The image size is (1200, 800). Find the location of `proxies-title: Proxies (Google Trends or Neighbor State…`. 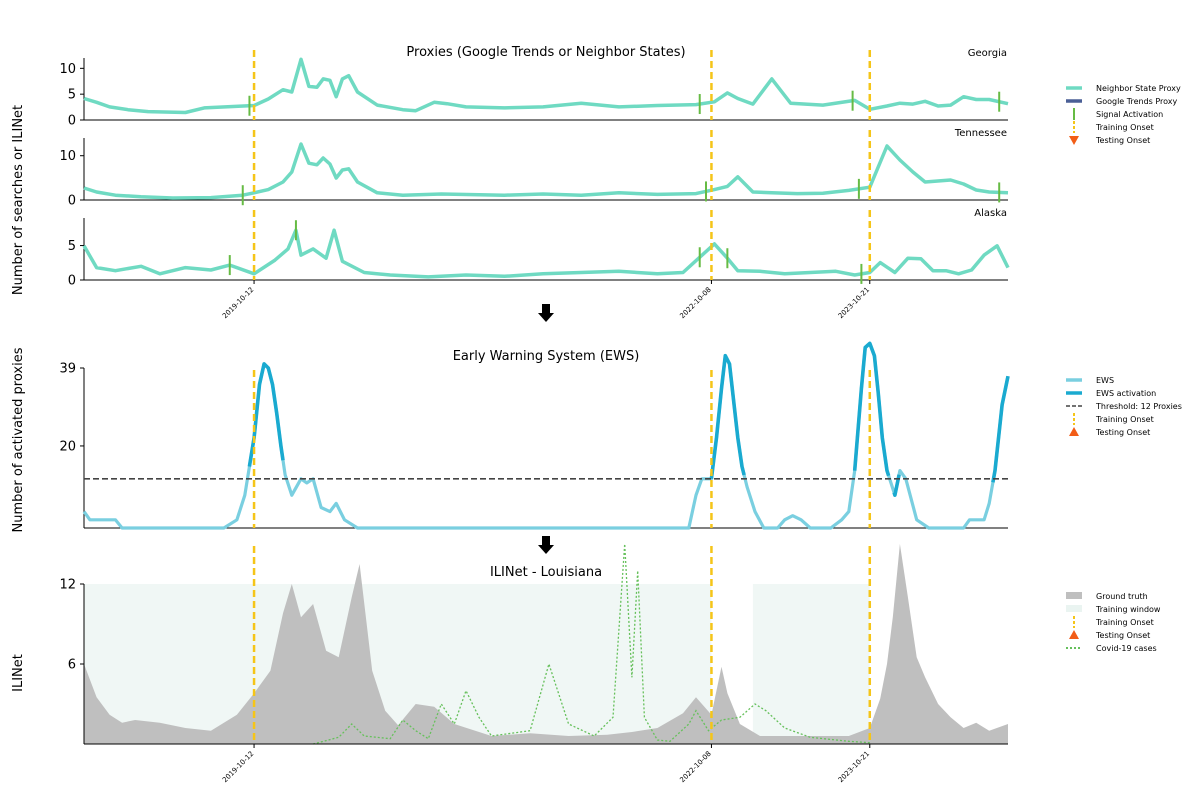

proxies-title: Proxies (Google Trends or Neighbor State… is located at coordinates (545, 52).